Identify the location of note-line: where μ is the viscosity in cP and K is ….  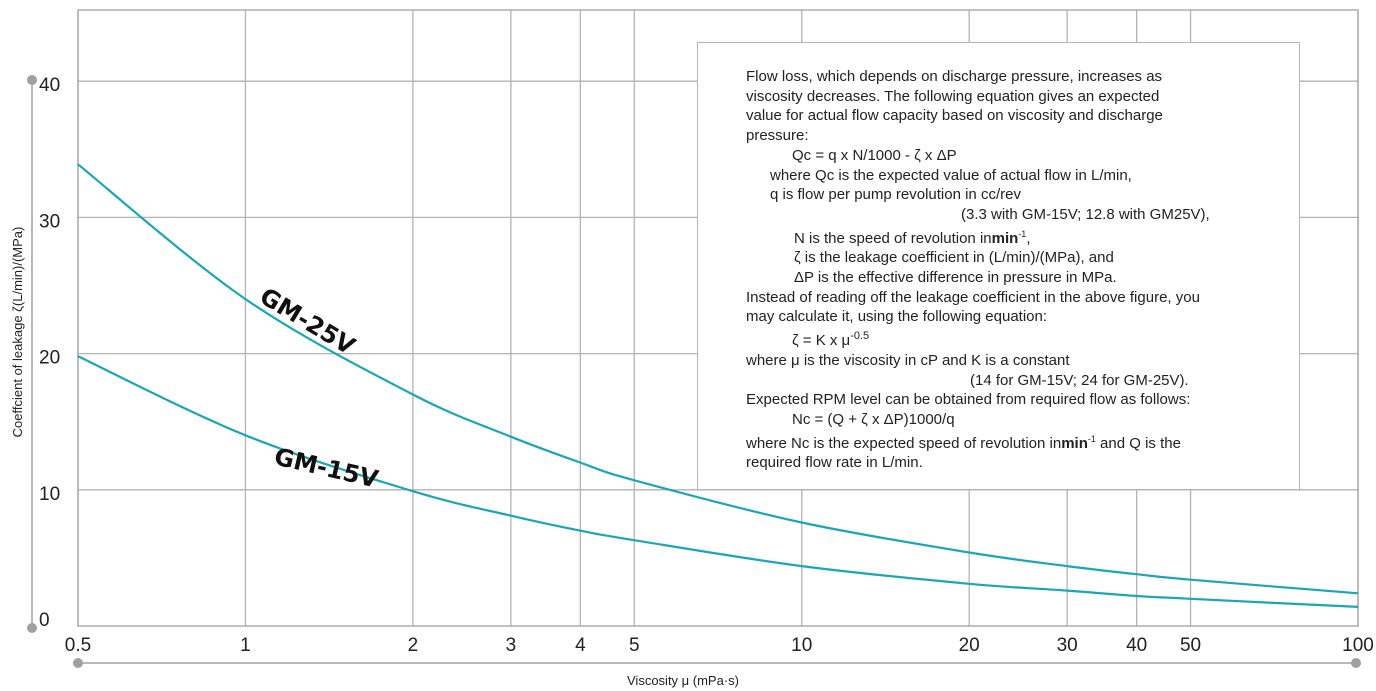
(908, 360).